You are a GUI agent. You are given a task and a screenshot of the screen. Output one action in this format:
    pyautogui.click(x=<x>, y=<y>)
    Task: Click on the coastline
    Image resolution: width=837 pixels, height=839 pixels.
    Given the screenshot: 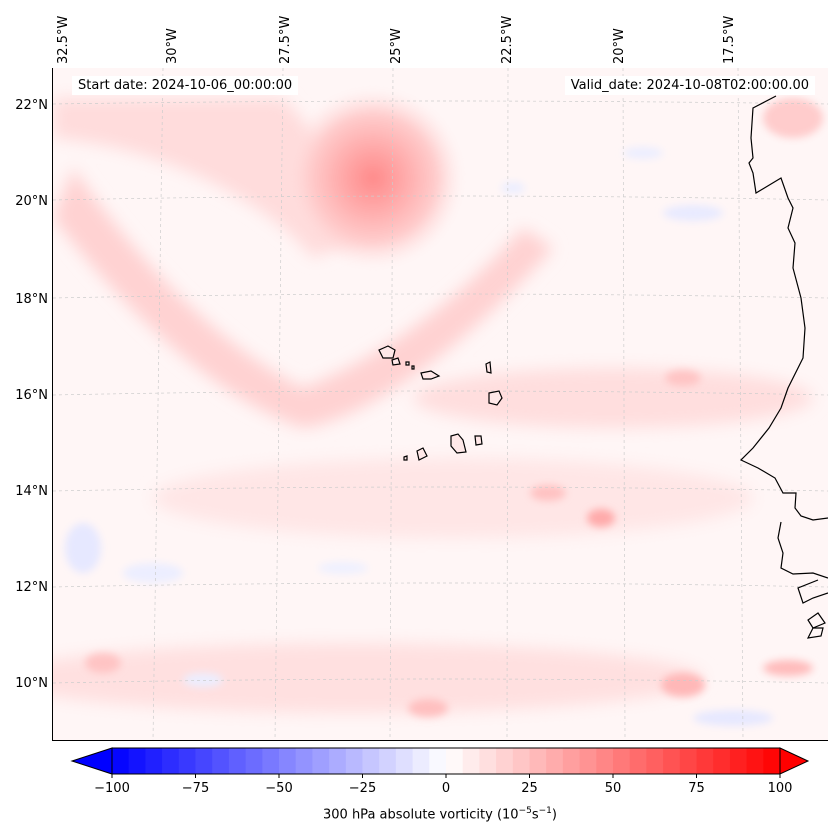 What is the action you would take?
    pyautogui.click(x=783, y=367)
    